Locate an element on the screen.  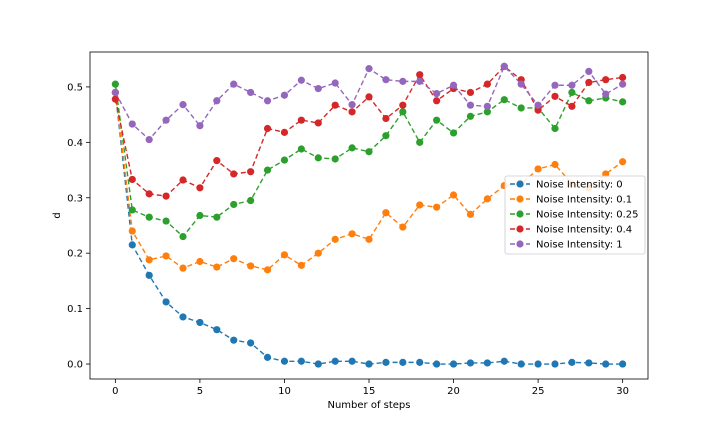
x-axis-label: Number of steps is located at coordinates (368, 405).